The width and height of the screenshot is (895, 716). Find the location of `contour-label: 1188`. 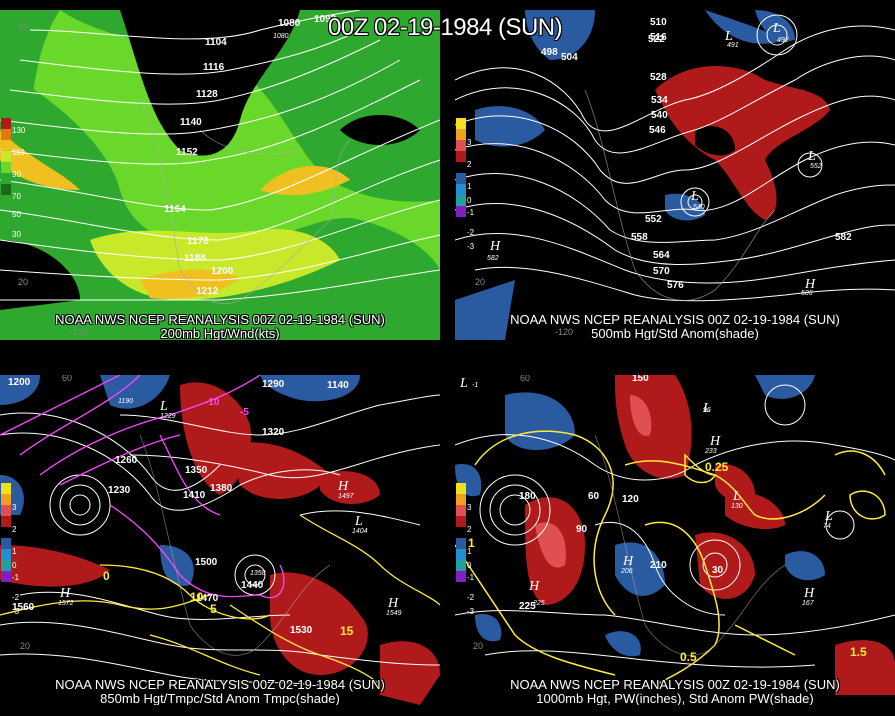

contour-label: 1188 is located at coordinates (195, 258).